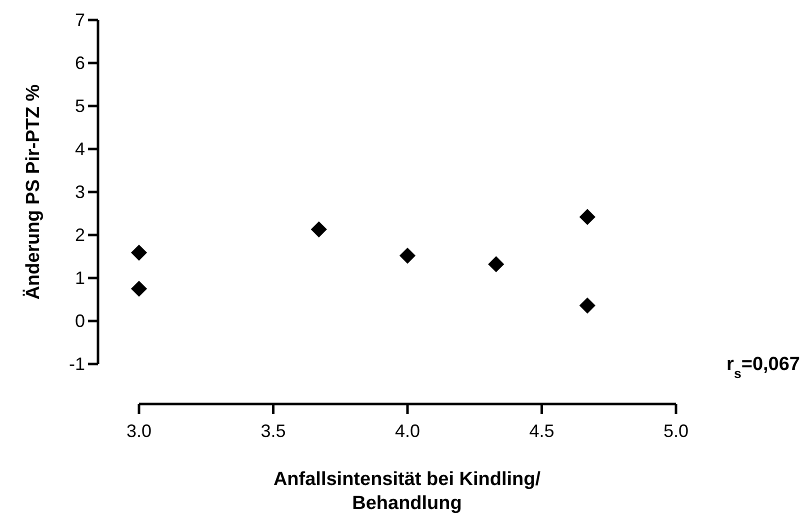 This screenshot has width=803, height=527. What do you see at coordinates (763, 367) in the screenshot?
I see `text: r$_{s}$=0,067` at bounding box center [763, 367].